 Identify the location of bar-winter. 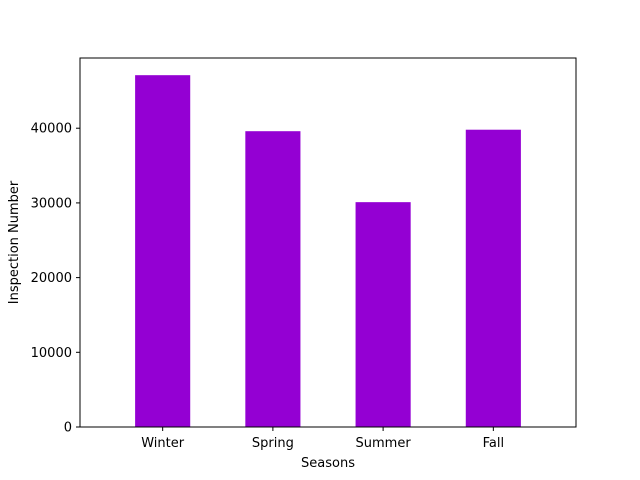
(163, 251).